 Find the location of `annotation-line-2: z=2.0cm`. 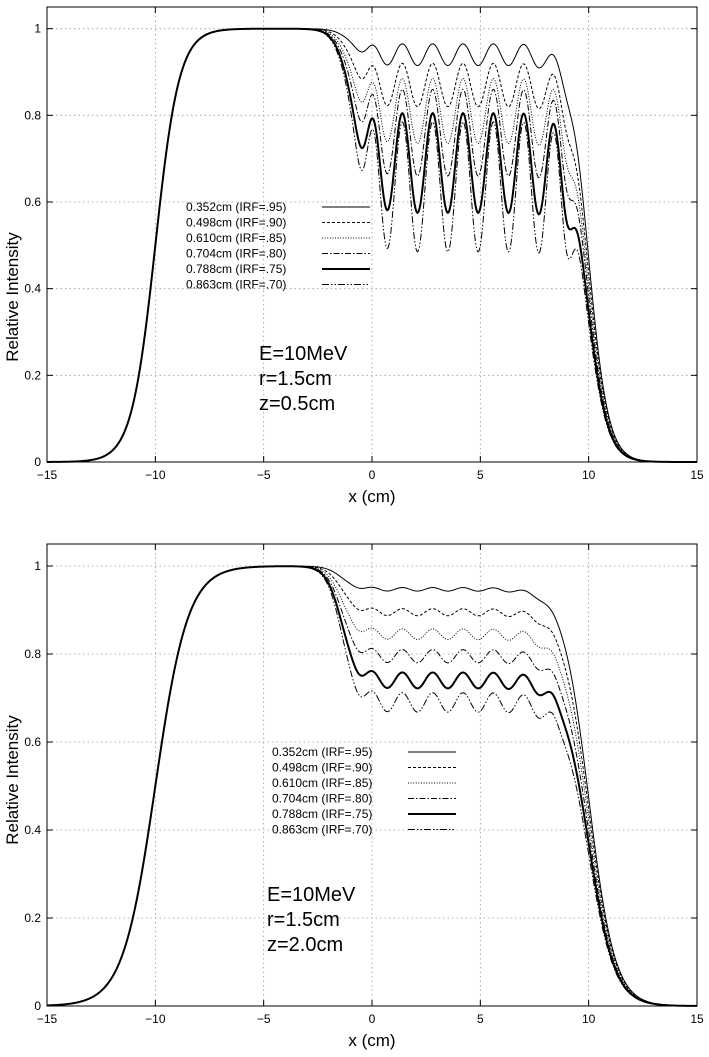

annotation-line-2: z=2.0cm is located at coordinates (305, 945).